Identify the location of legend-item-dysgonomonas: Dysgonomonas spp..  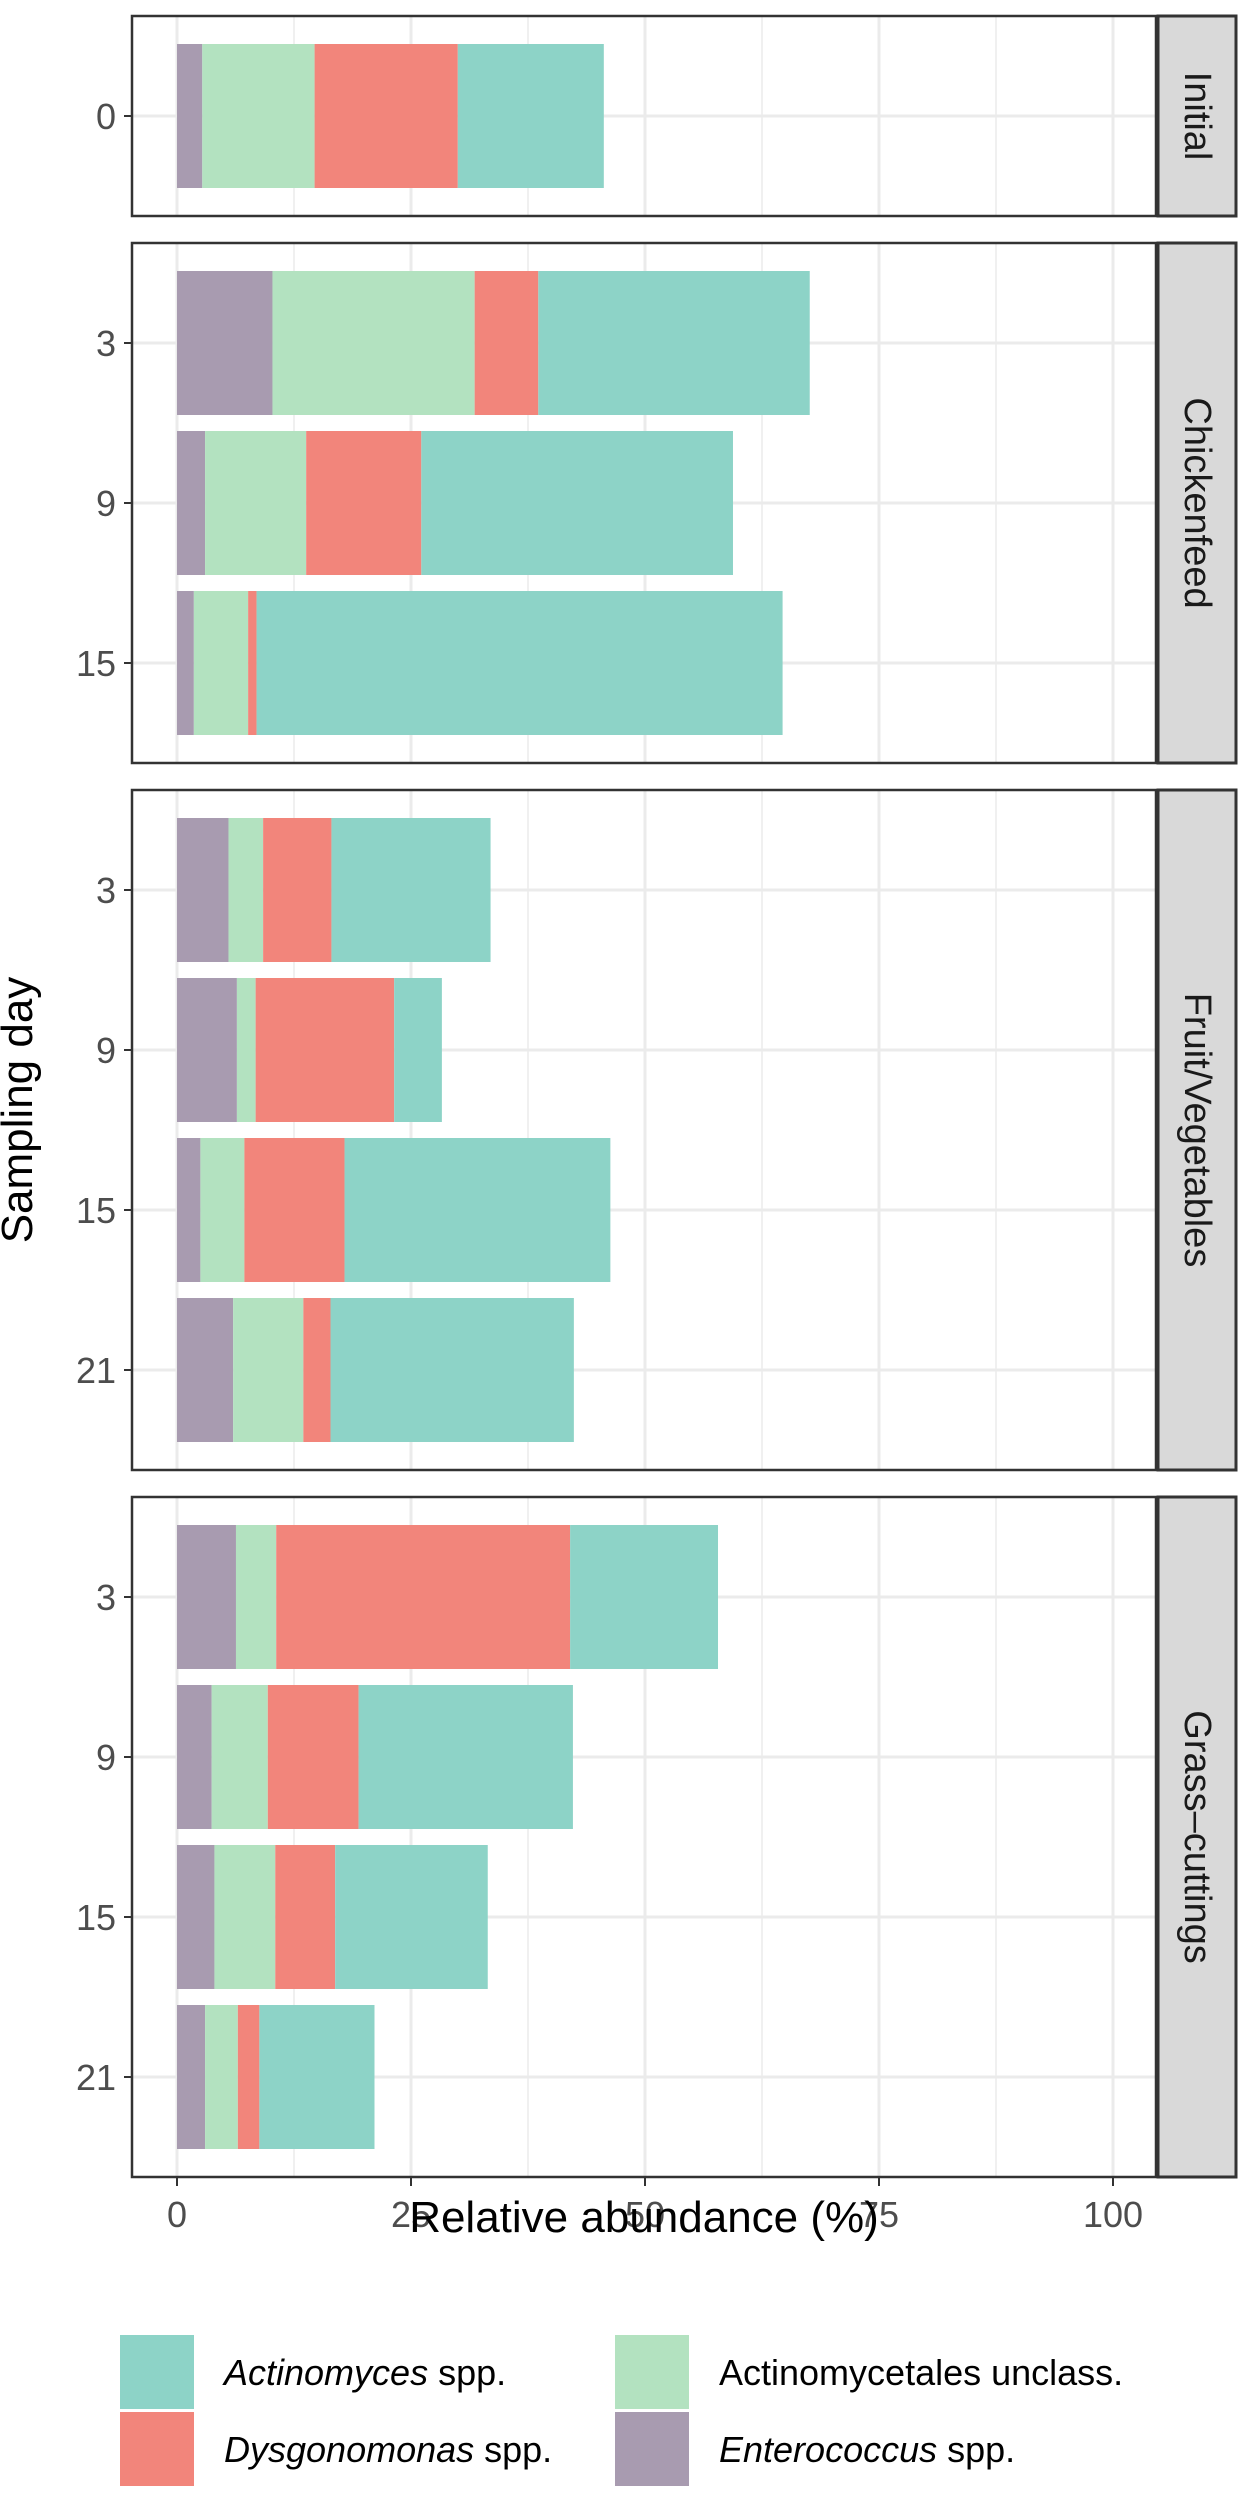
(336, 2449).